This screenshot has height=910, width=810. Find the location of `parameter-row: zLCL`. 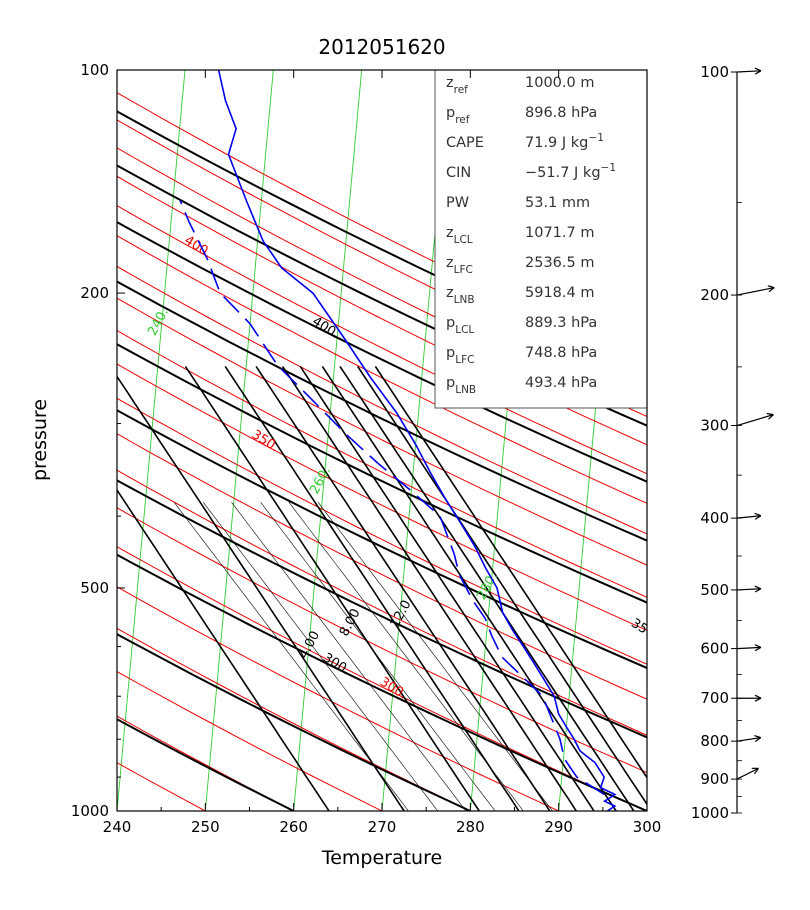

parameter-row: zLCL is located at coordinates (459, 235).